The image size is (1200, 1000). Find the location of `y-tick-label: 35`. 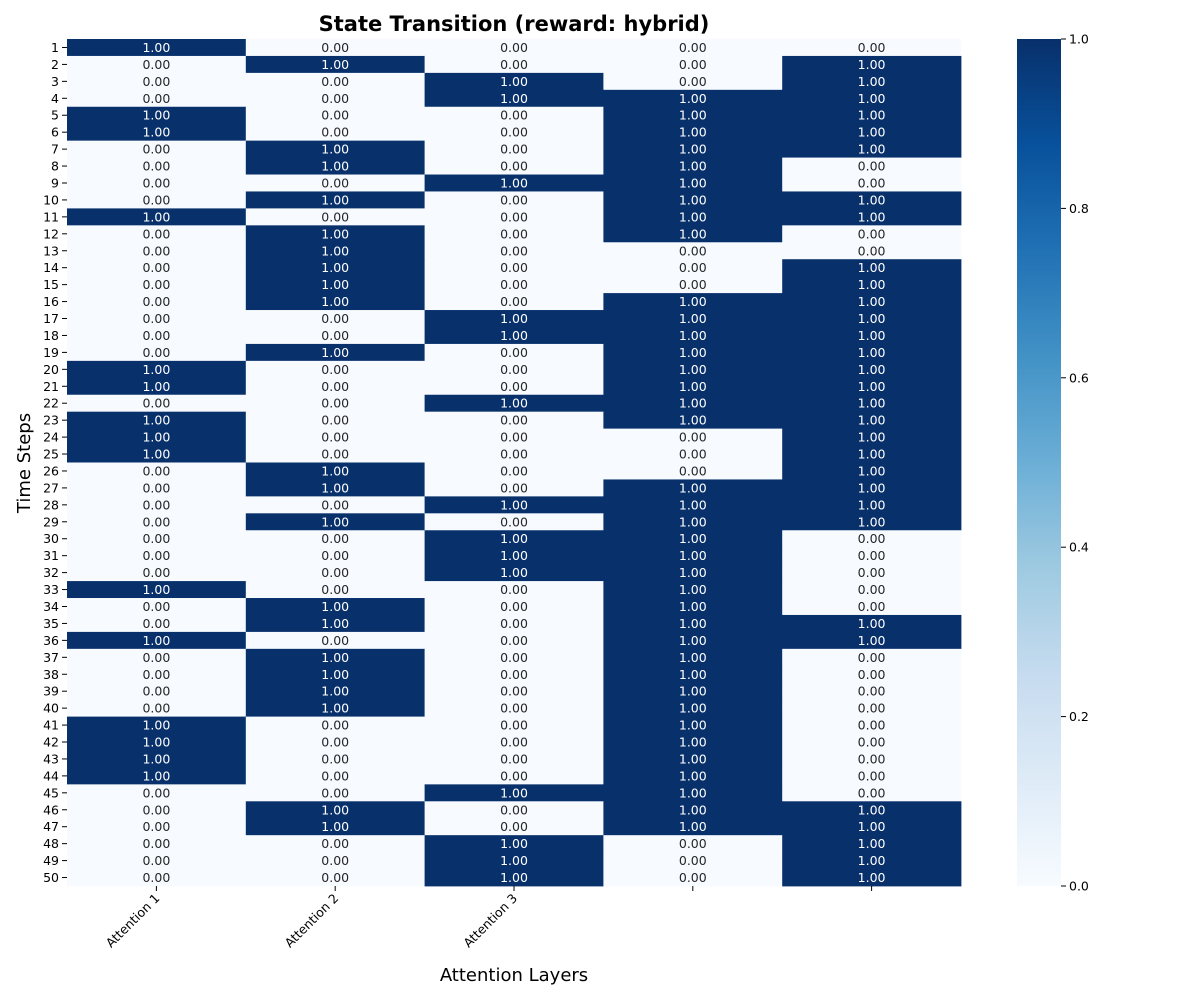

y-tick-label: 35 is located at coordinates (51, 623).